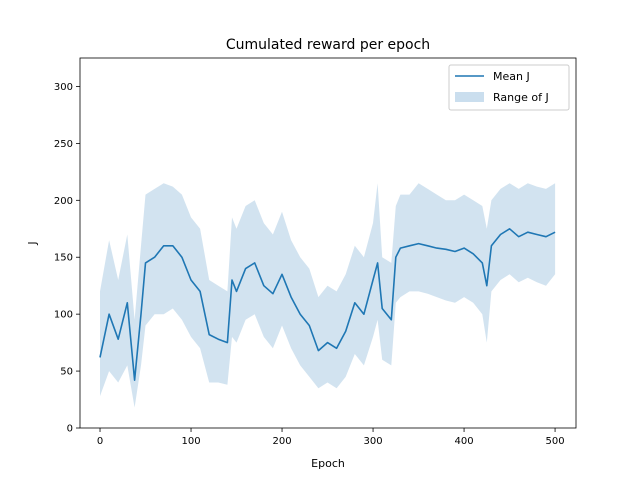  Describe the element at coordinates (63, 315) in the screenshot. I see `y-tick-label: 100` at that location.